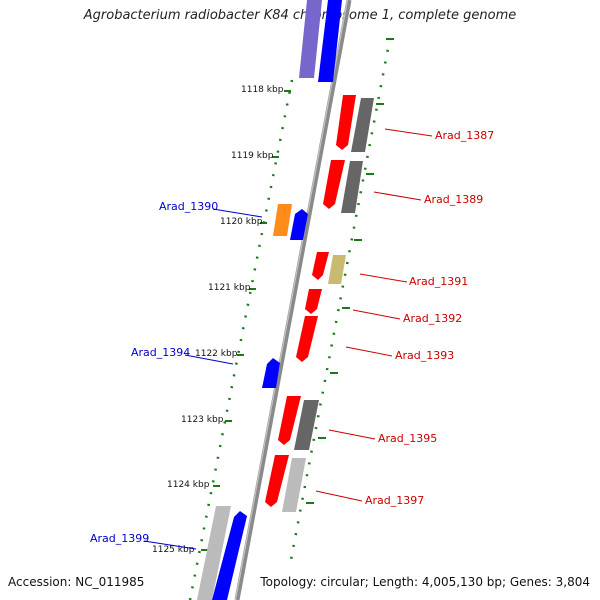 This screenshot has width=600, height=600. What do you see at coordinates (76, 582) in the screenshot?
I see `accession-text: Accession: NC_011985` at bounding box center [76, 582].